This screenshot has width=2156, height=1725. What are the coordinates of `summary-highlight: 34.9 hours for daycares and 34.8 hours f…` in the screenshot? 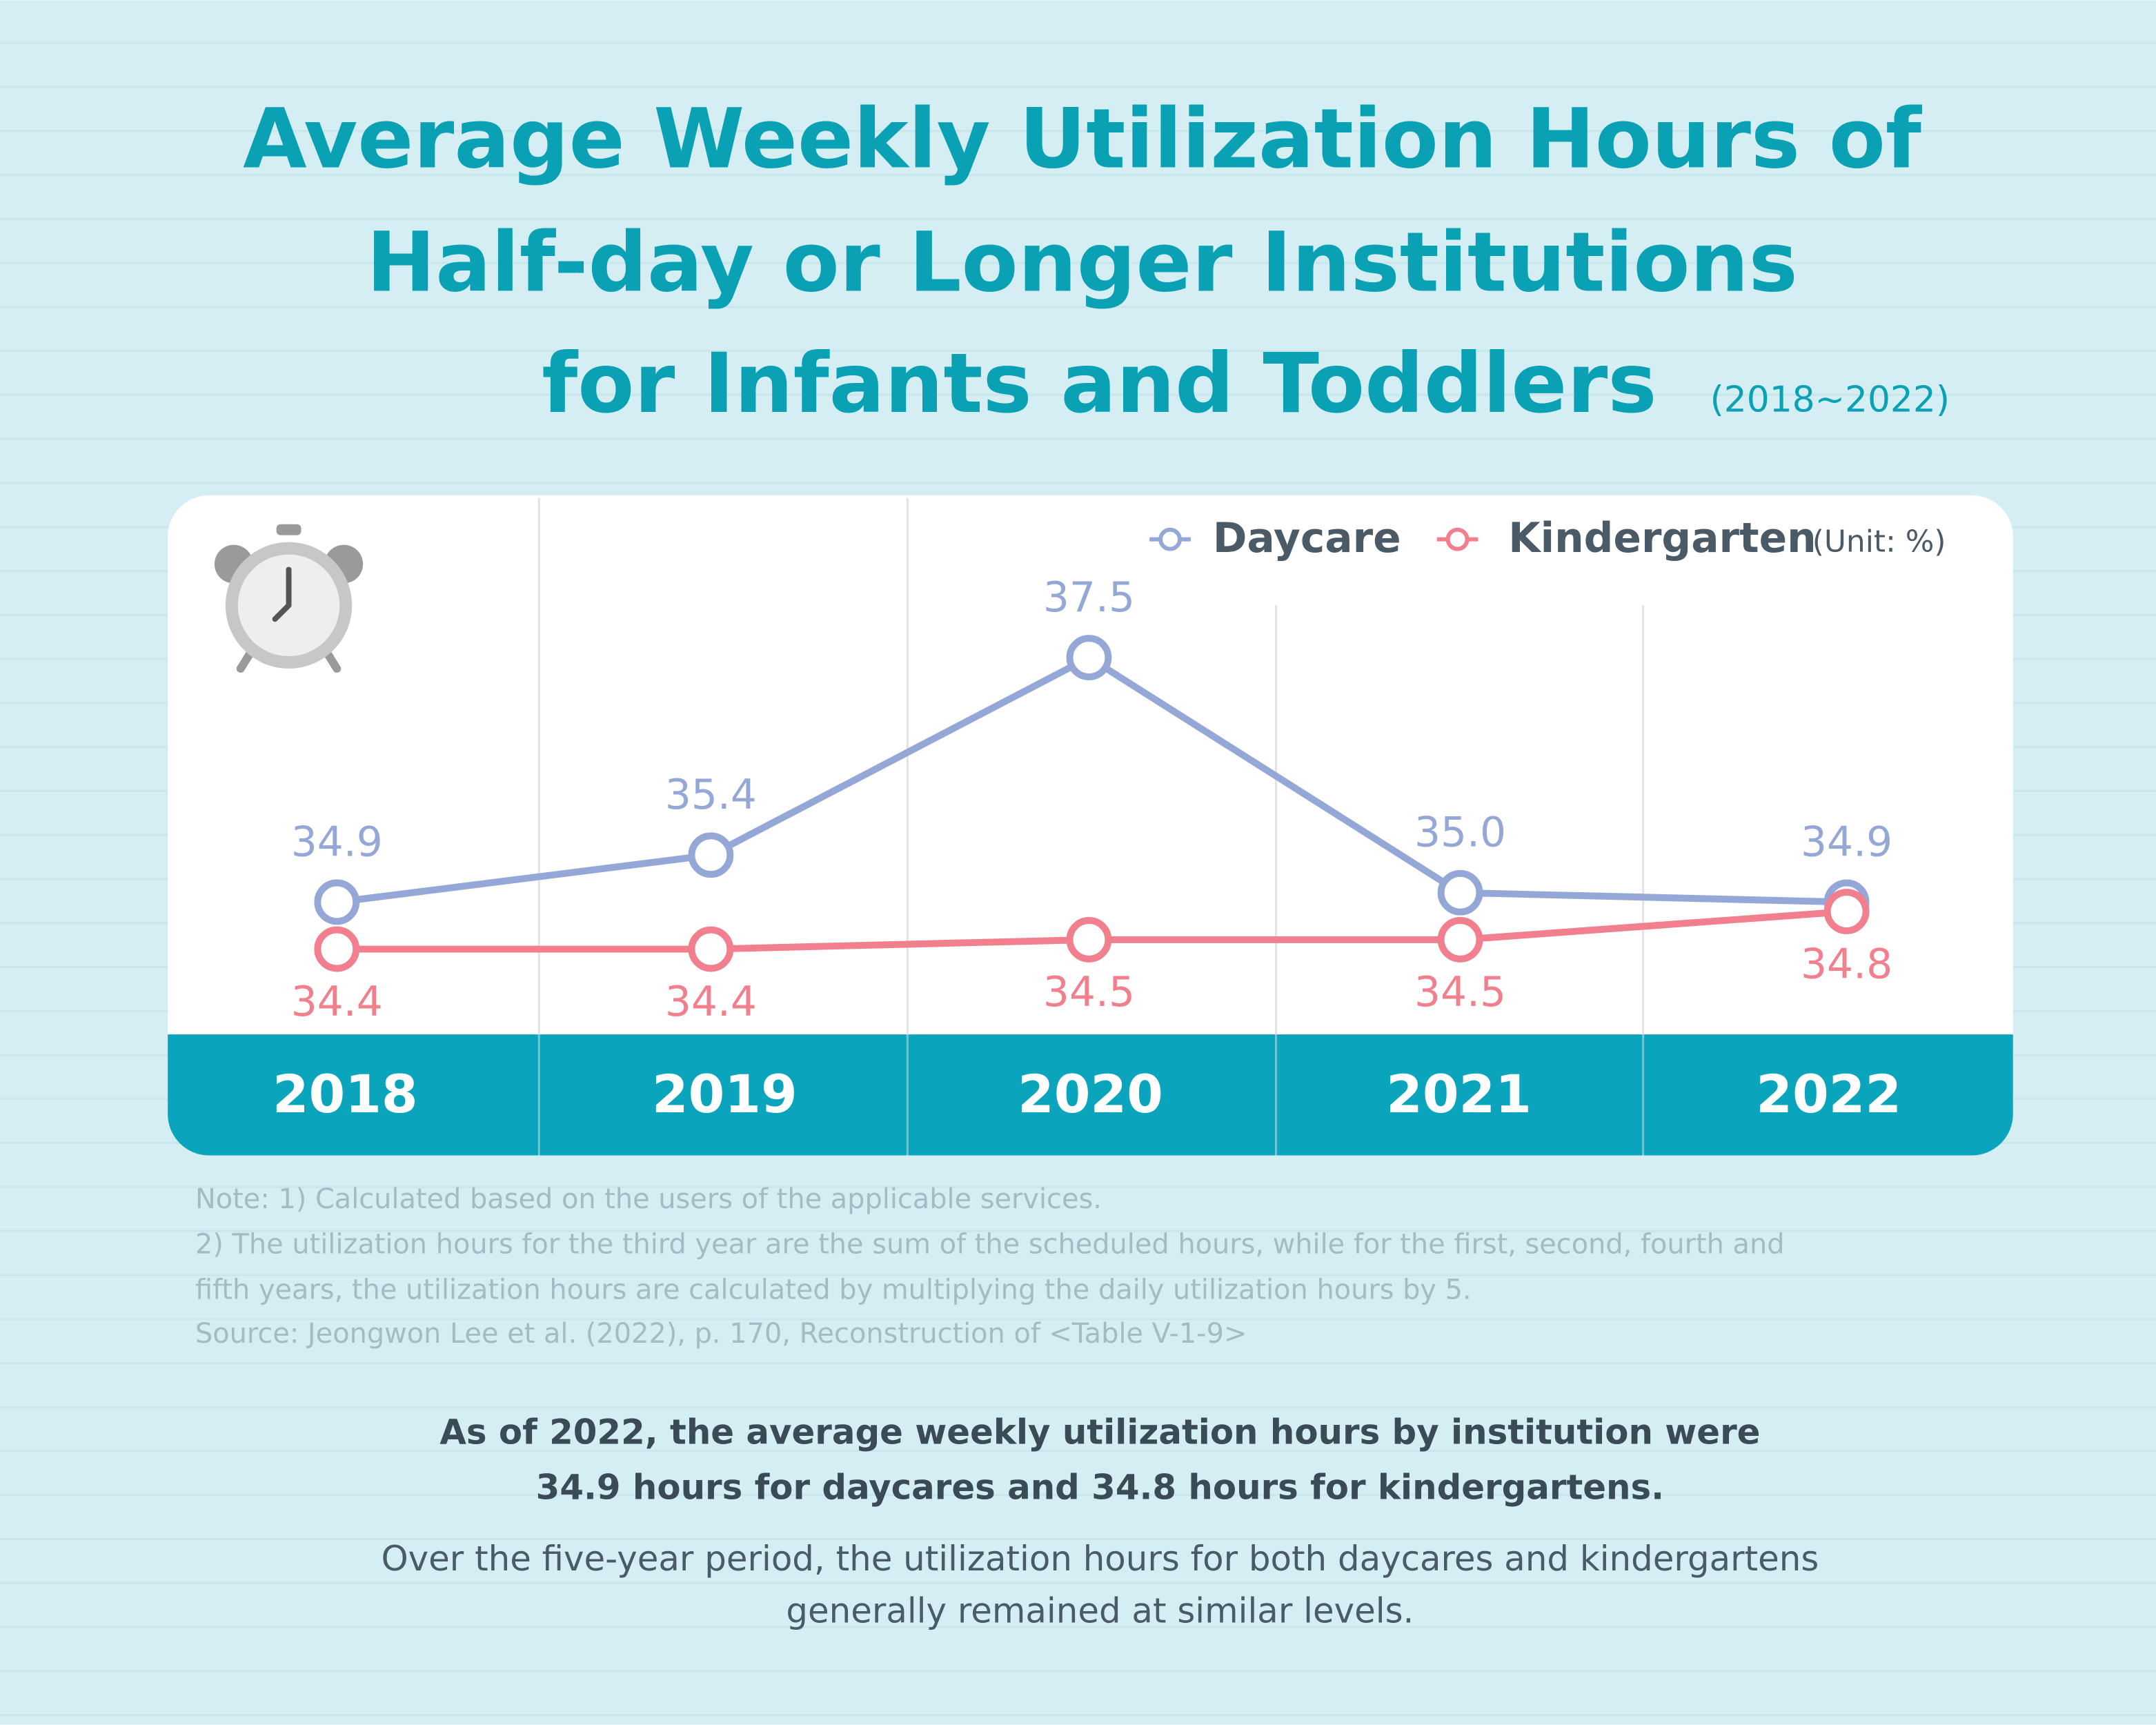 It's located at (1100, 1487).